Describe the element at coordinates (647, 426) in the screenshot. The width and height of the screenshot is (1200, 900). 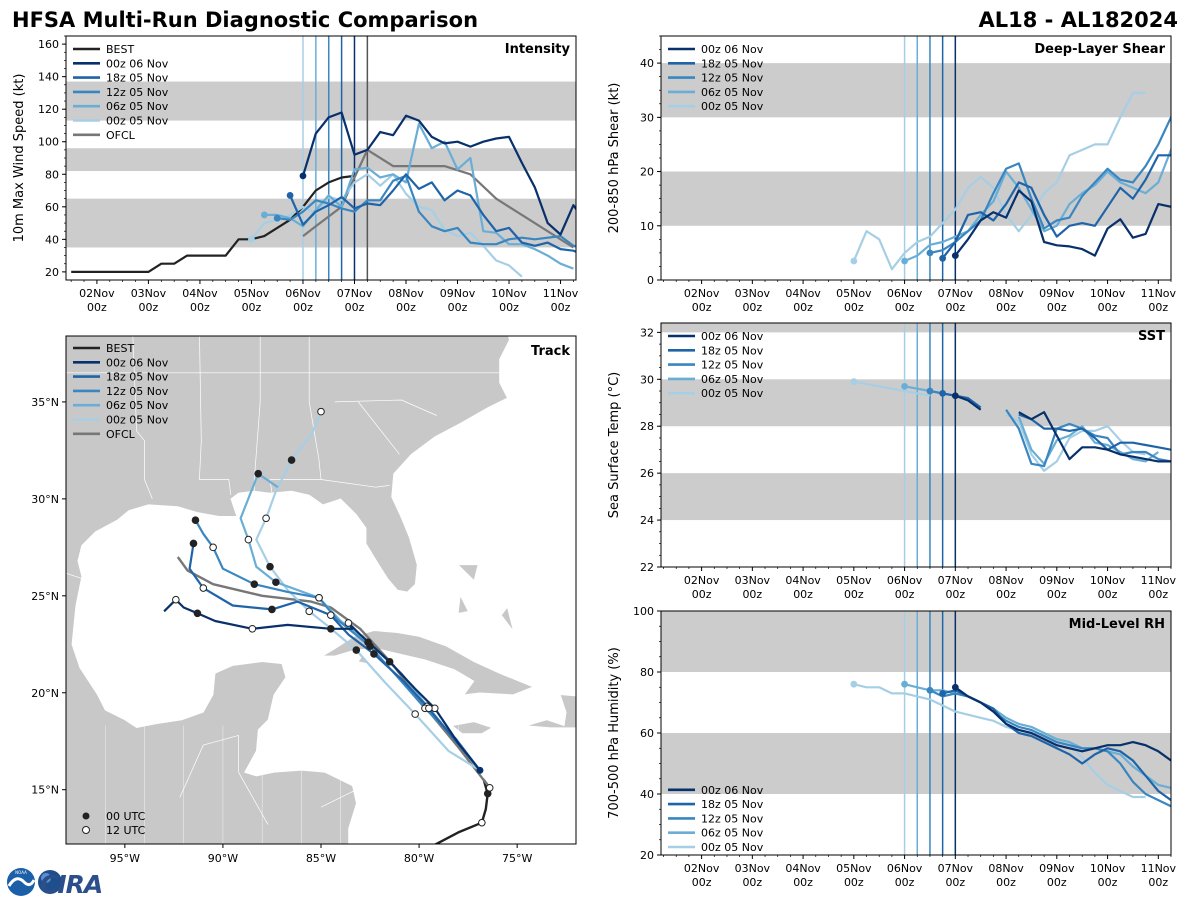
I see `y-tick-label: 28` at that location.